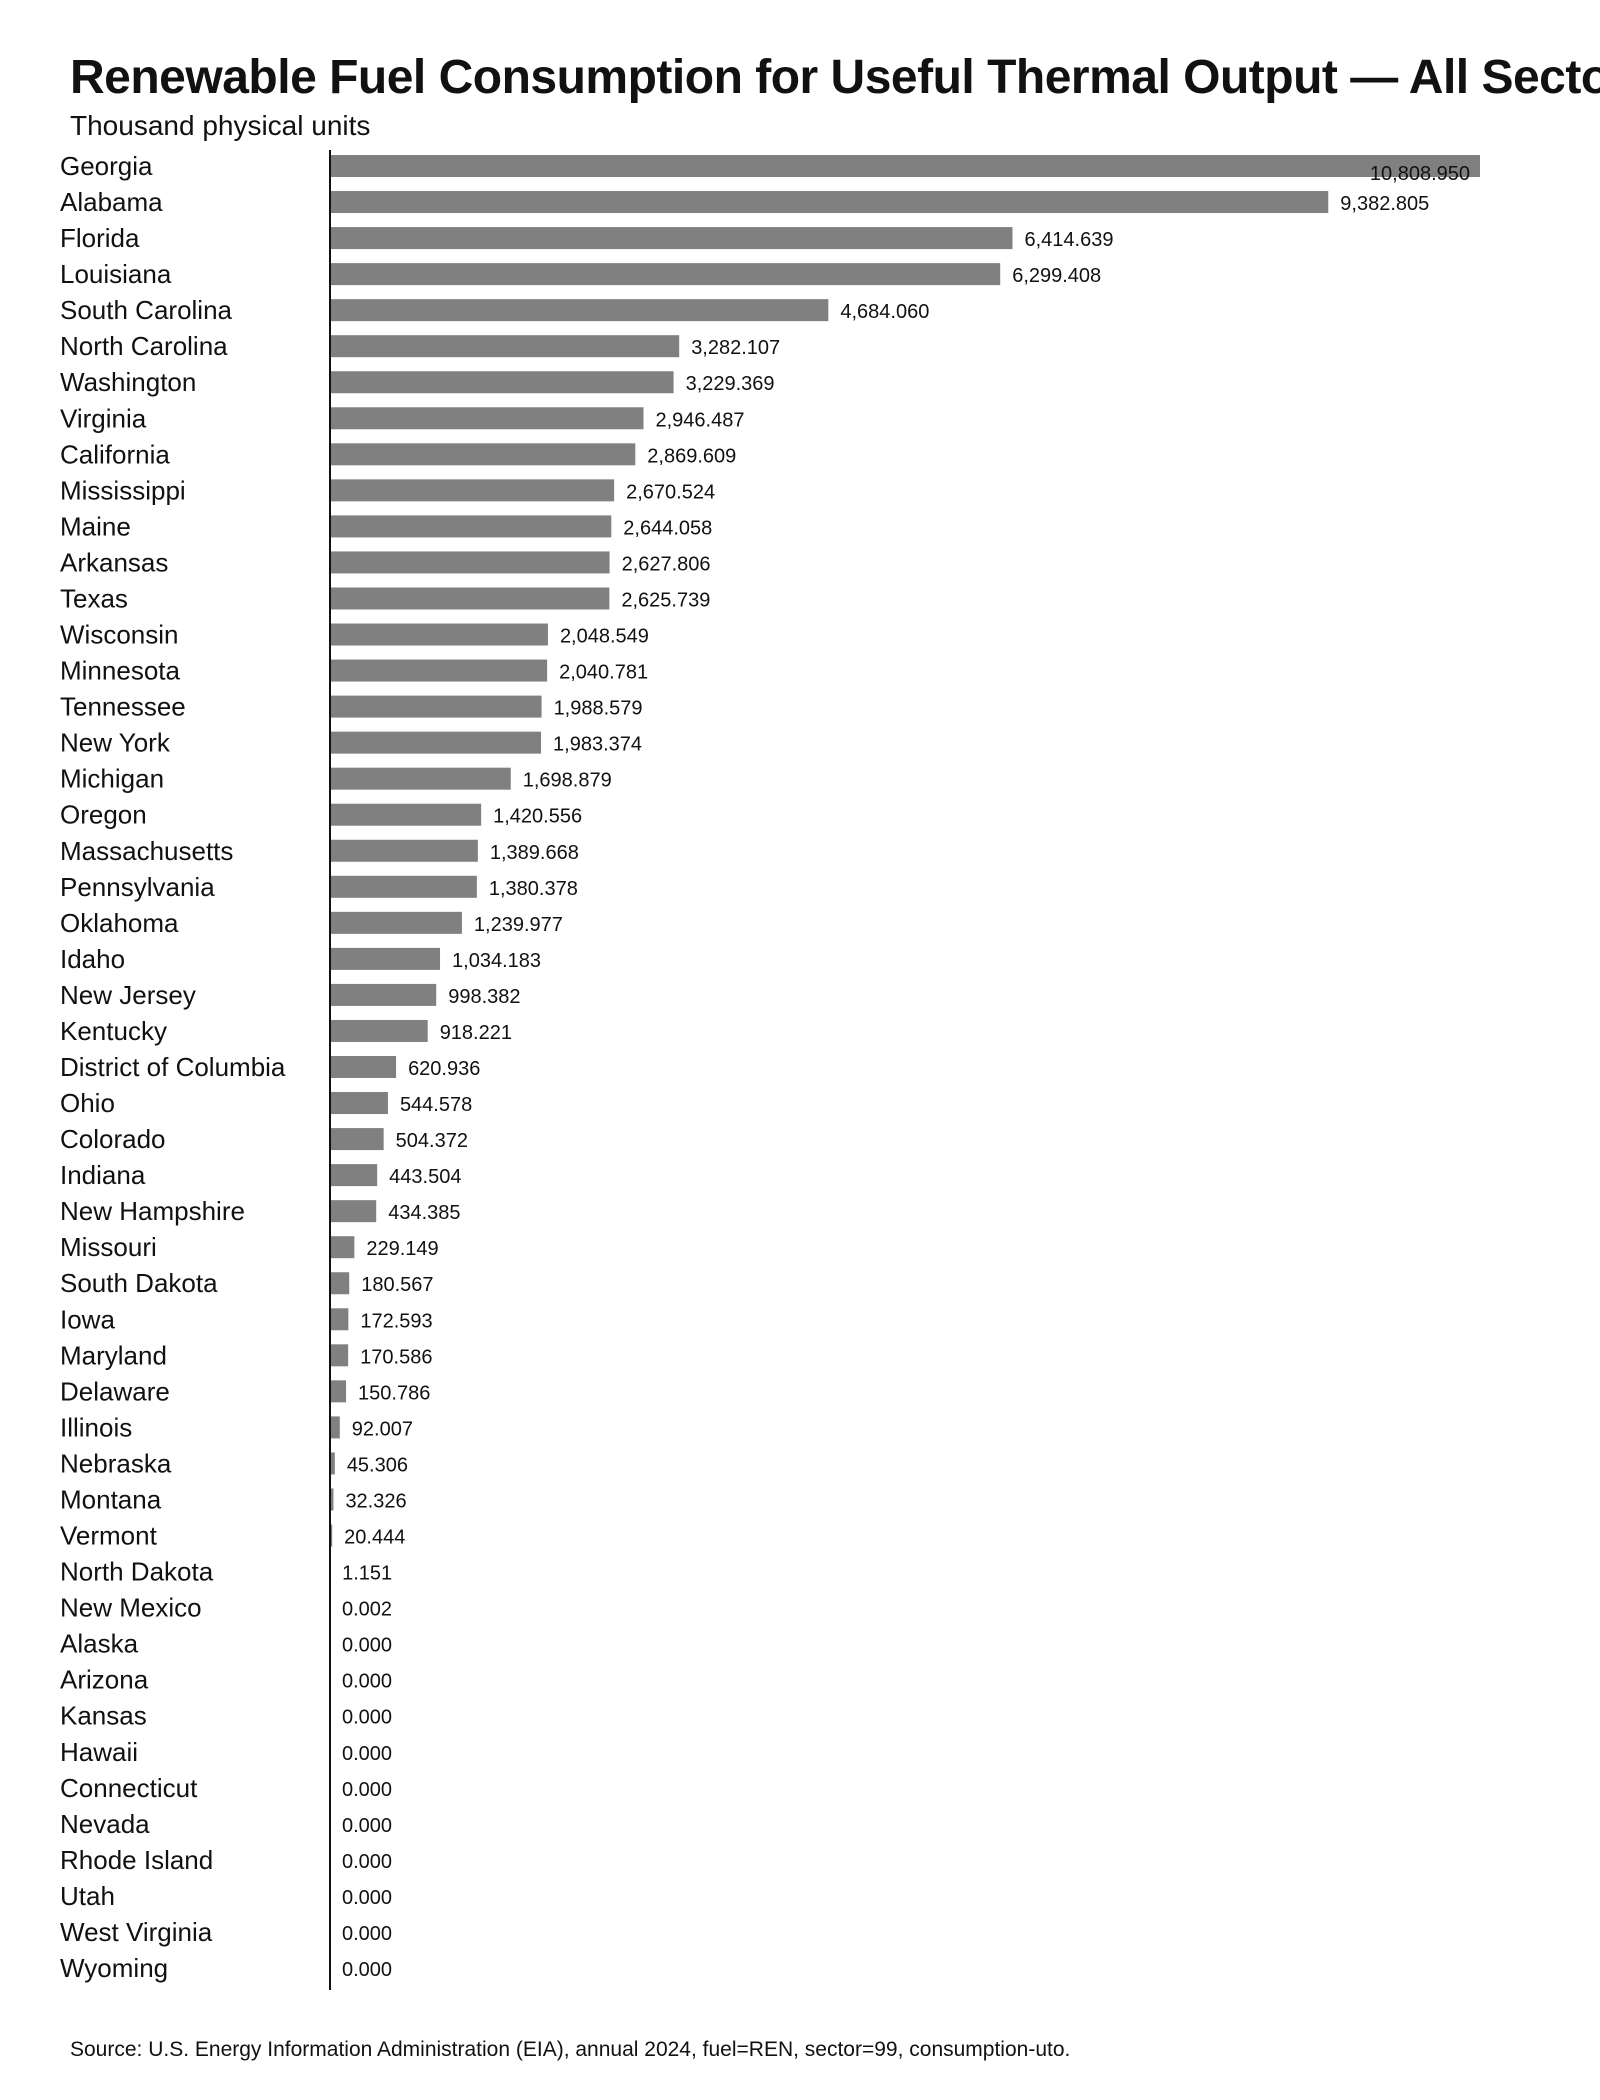 The width and height of the screenshot is (1600, 2100). Describe the element at coordinates (667, 528) in the screenshot. I see `value-label: 2,644.058` at that location.